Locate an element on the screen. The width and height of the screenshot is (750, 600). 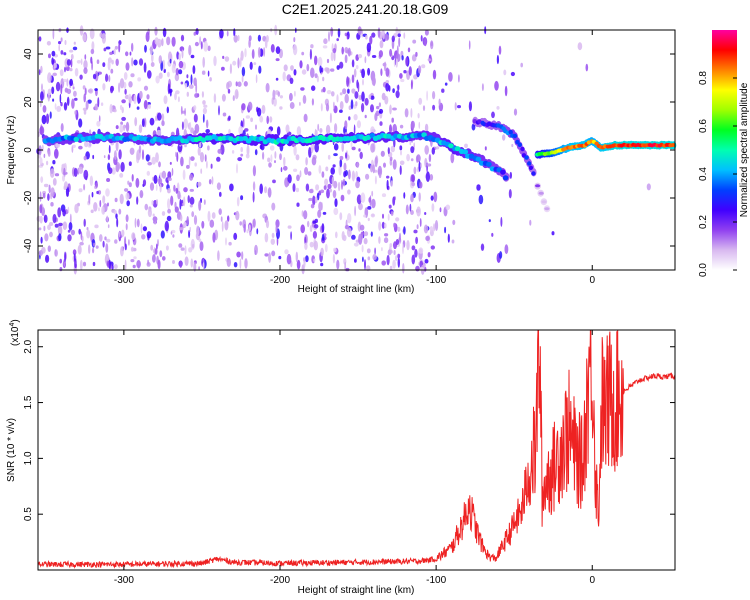
secondary-trace-mark is located at coordinates (519, 144).